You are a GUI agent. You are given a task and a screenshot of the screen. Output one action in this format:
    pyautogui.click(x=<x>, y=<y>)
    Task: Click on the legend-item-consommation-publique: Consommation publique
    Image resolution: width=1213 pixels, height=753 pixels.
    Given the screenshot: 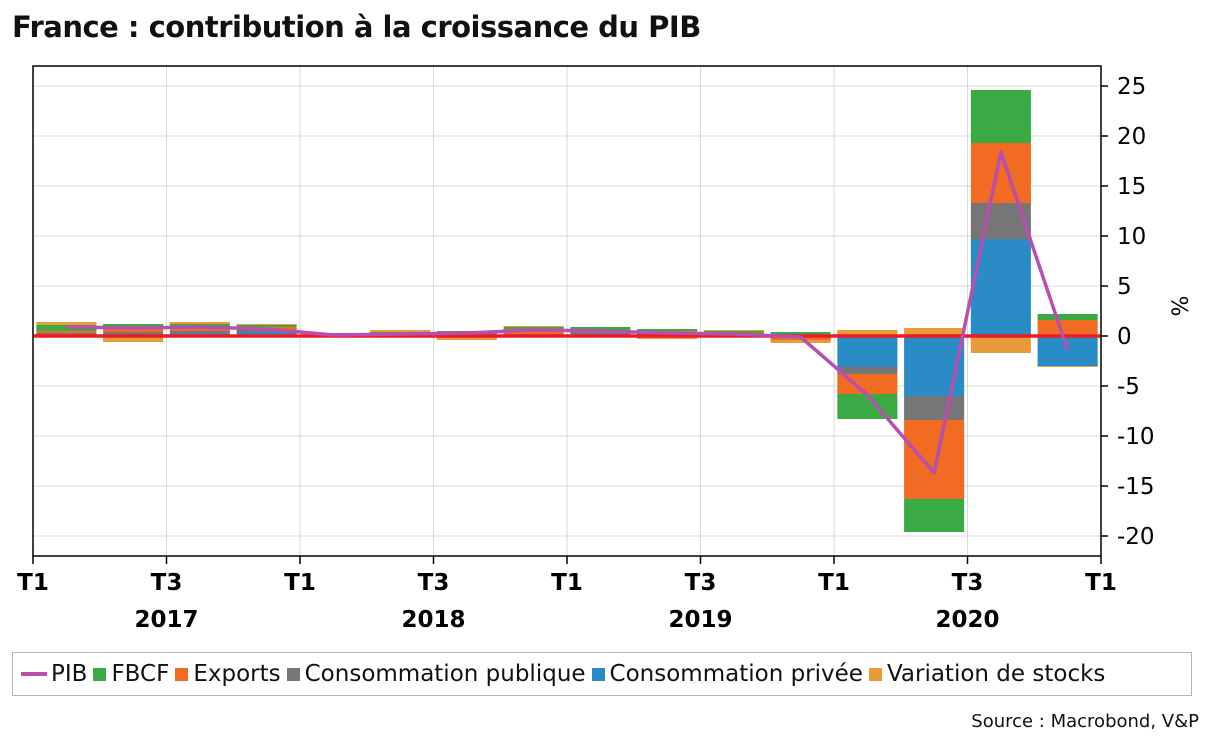 What is the action you would take?
    pyautogui.click(x=436, y=674)
    